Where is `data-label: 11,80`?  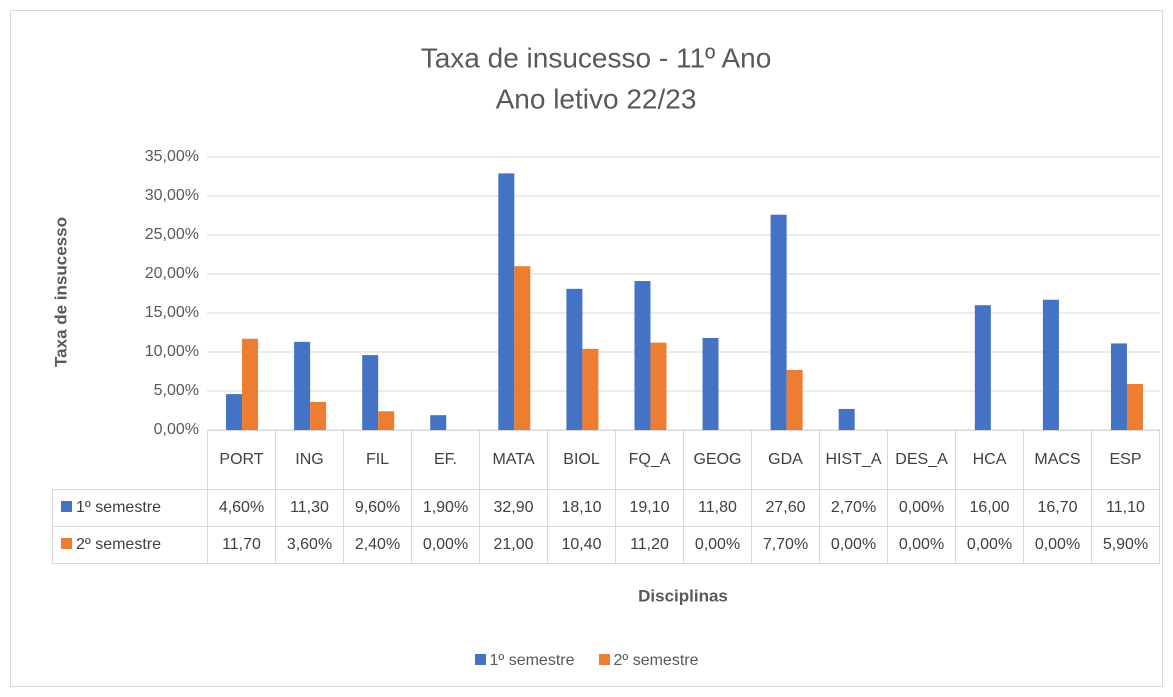 data-label: 11,80 is located at coordinates (717, 508).